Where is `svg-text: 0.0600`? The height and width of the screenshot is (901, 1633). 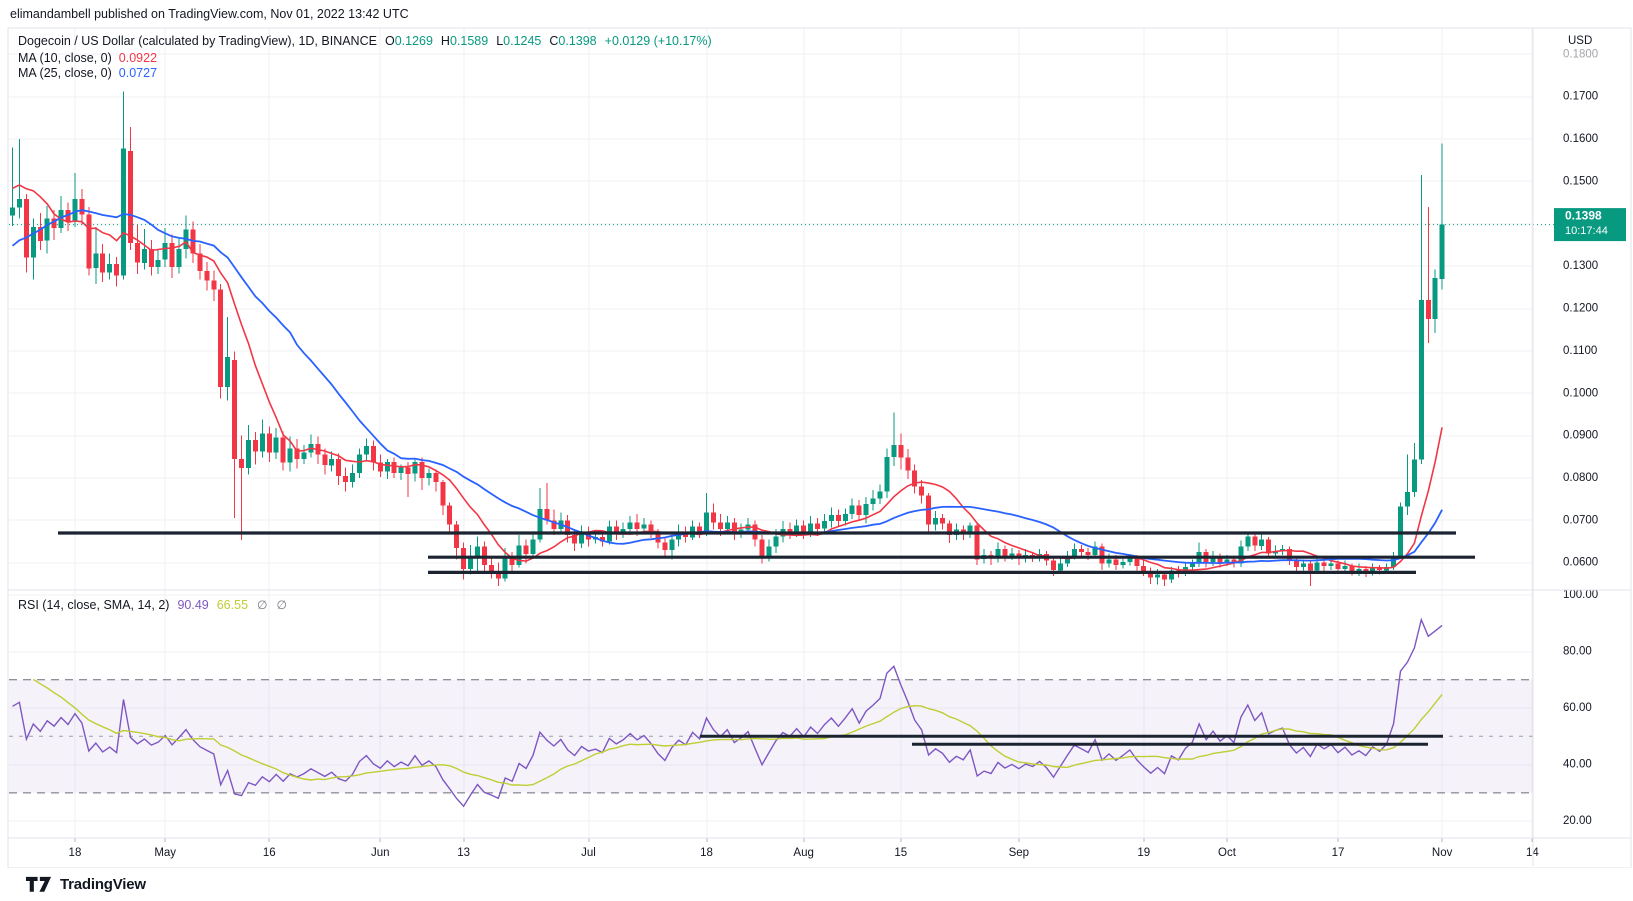 svg-text: 0.0600 is located at coordinates (1580, 563).